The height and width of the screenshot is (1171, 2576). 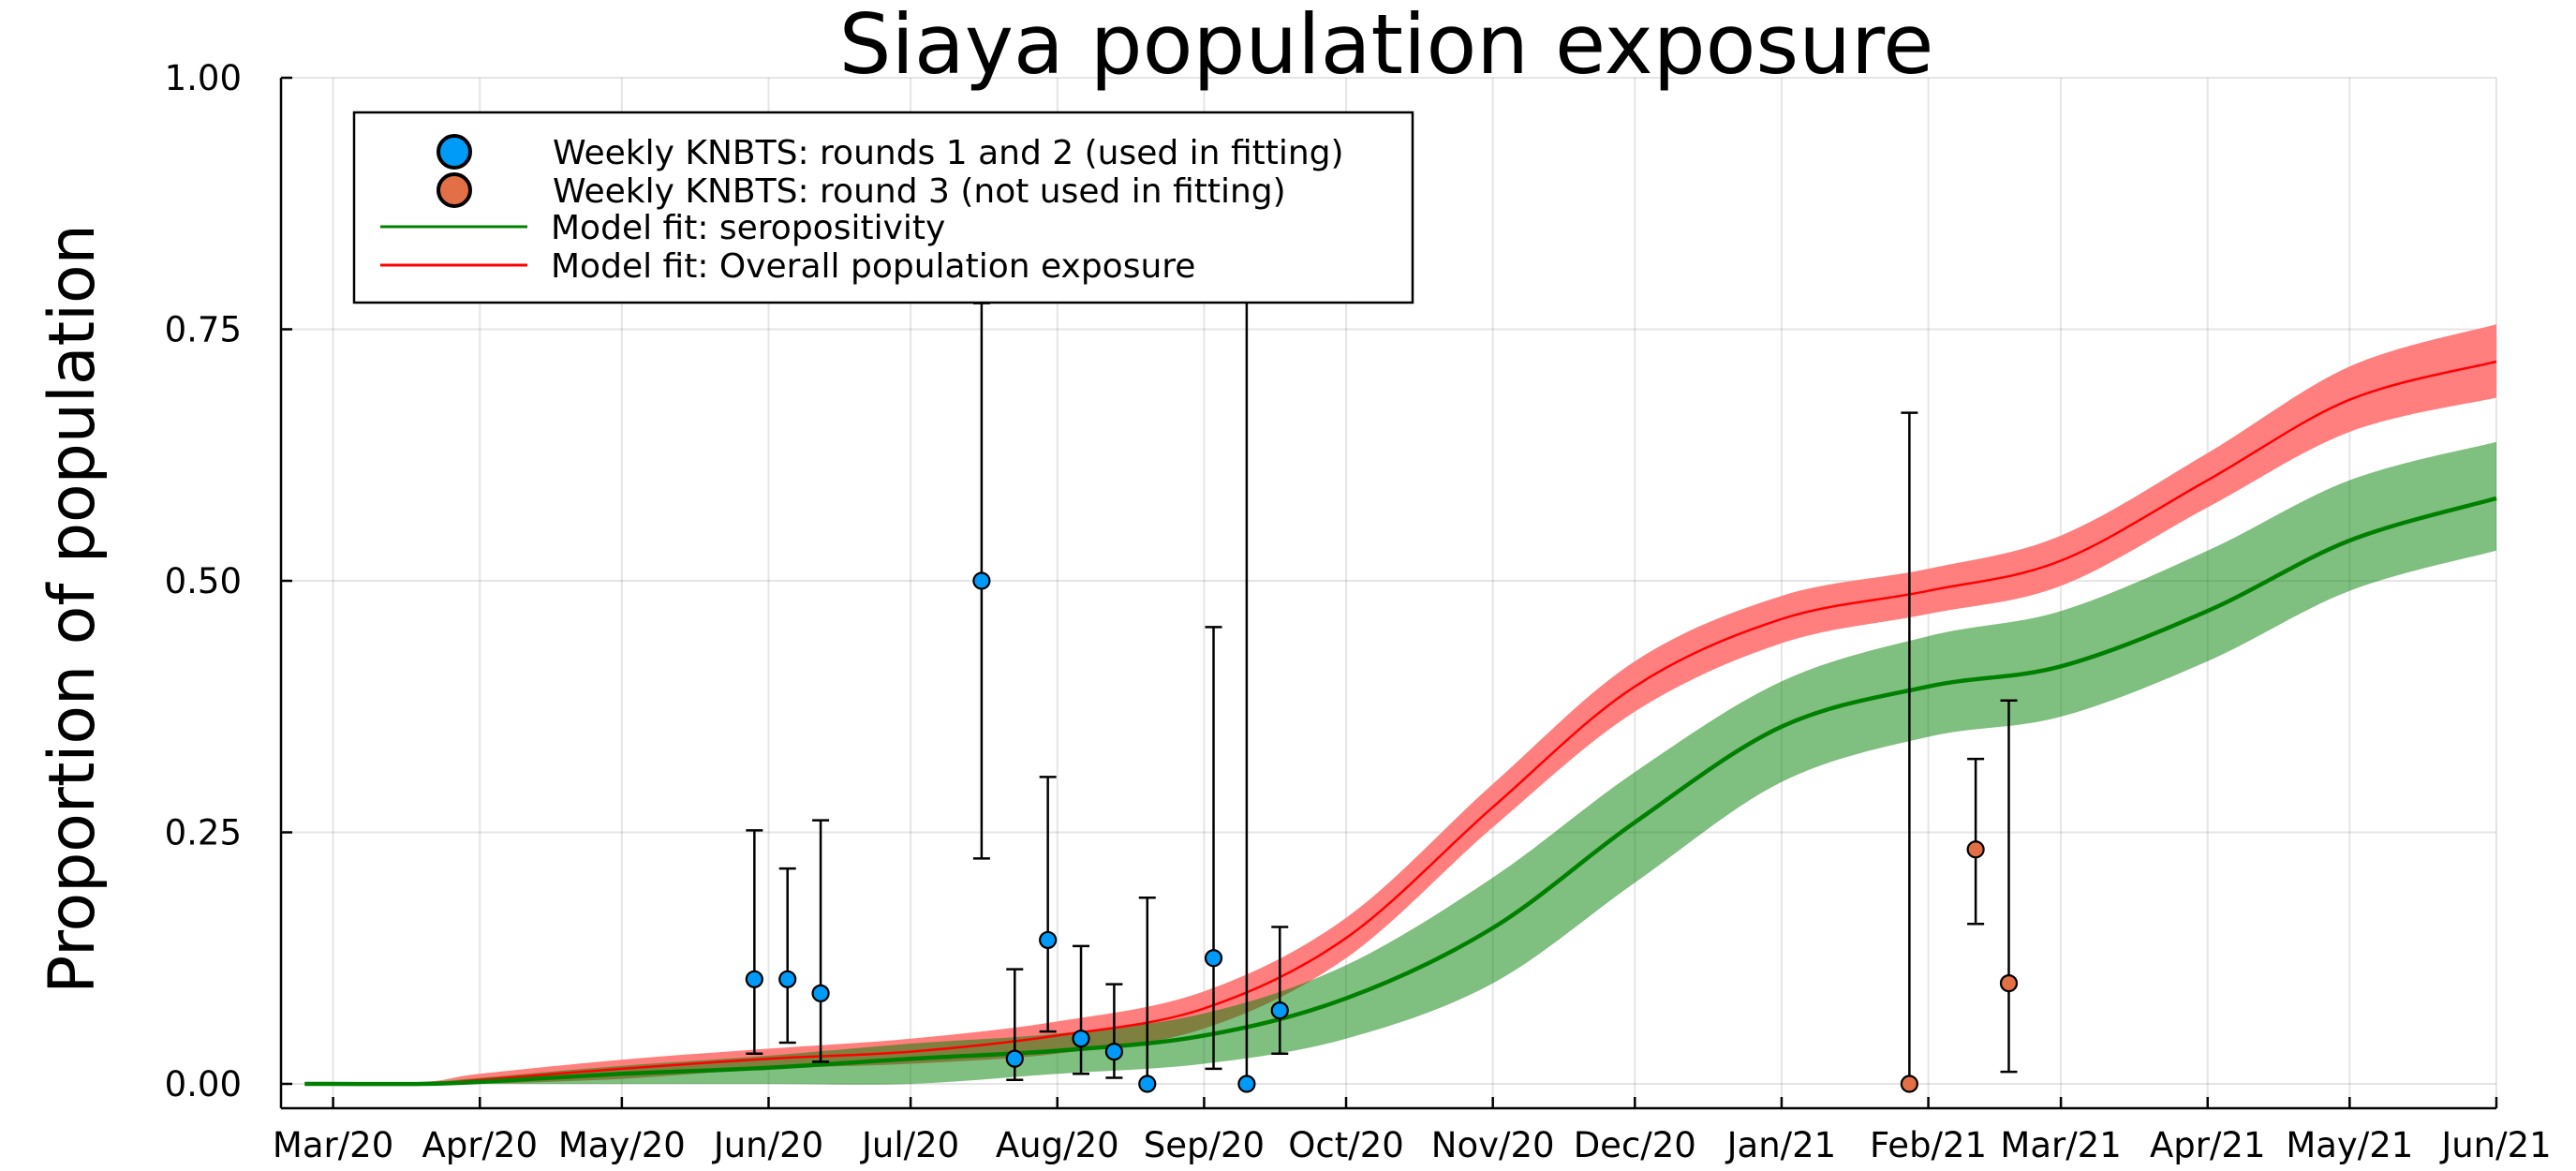 What do you see at coordinates (1058, 1145) in the screenshot?
I see `x-tick-label: Aug/20` at bounding box center [1058, 1145].